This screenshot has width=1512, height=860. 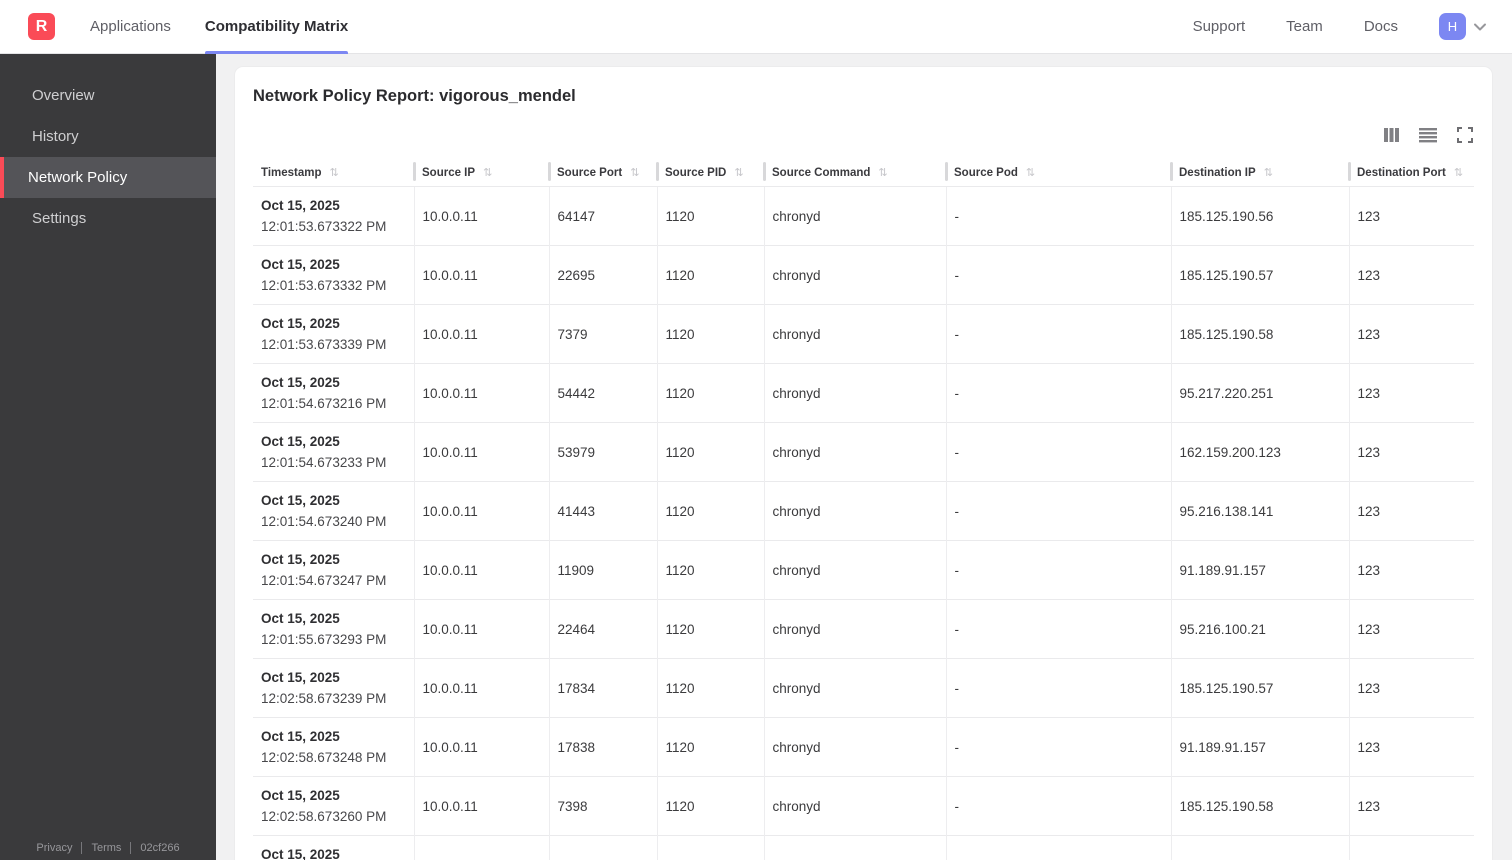 I want to click on columns-icon, so click(x=1391, y=135).